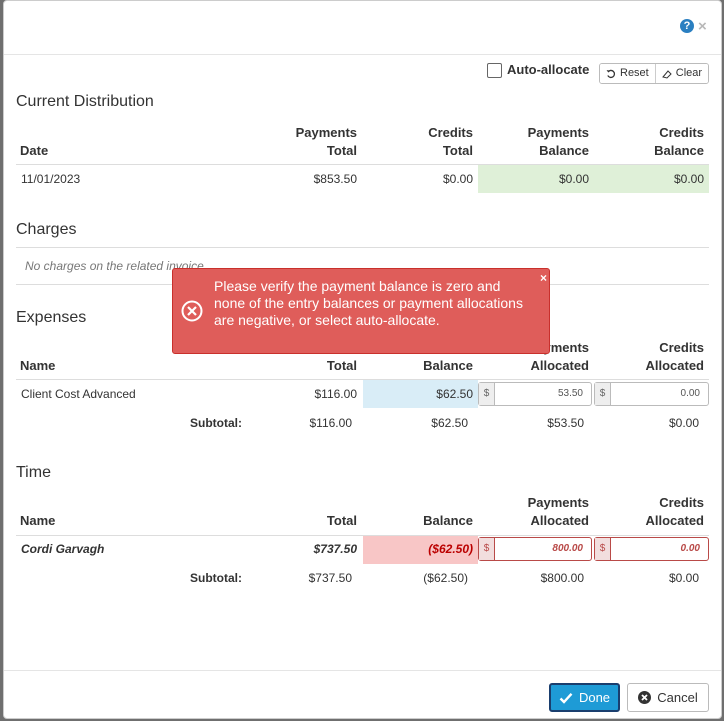 The width and height of the screenshot is (724, 721). Describe the element at coordinates (34, 150) in the screenshot. I see `col-date: Date` at that location.